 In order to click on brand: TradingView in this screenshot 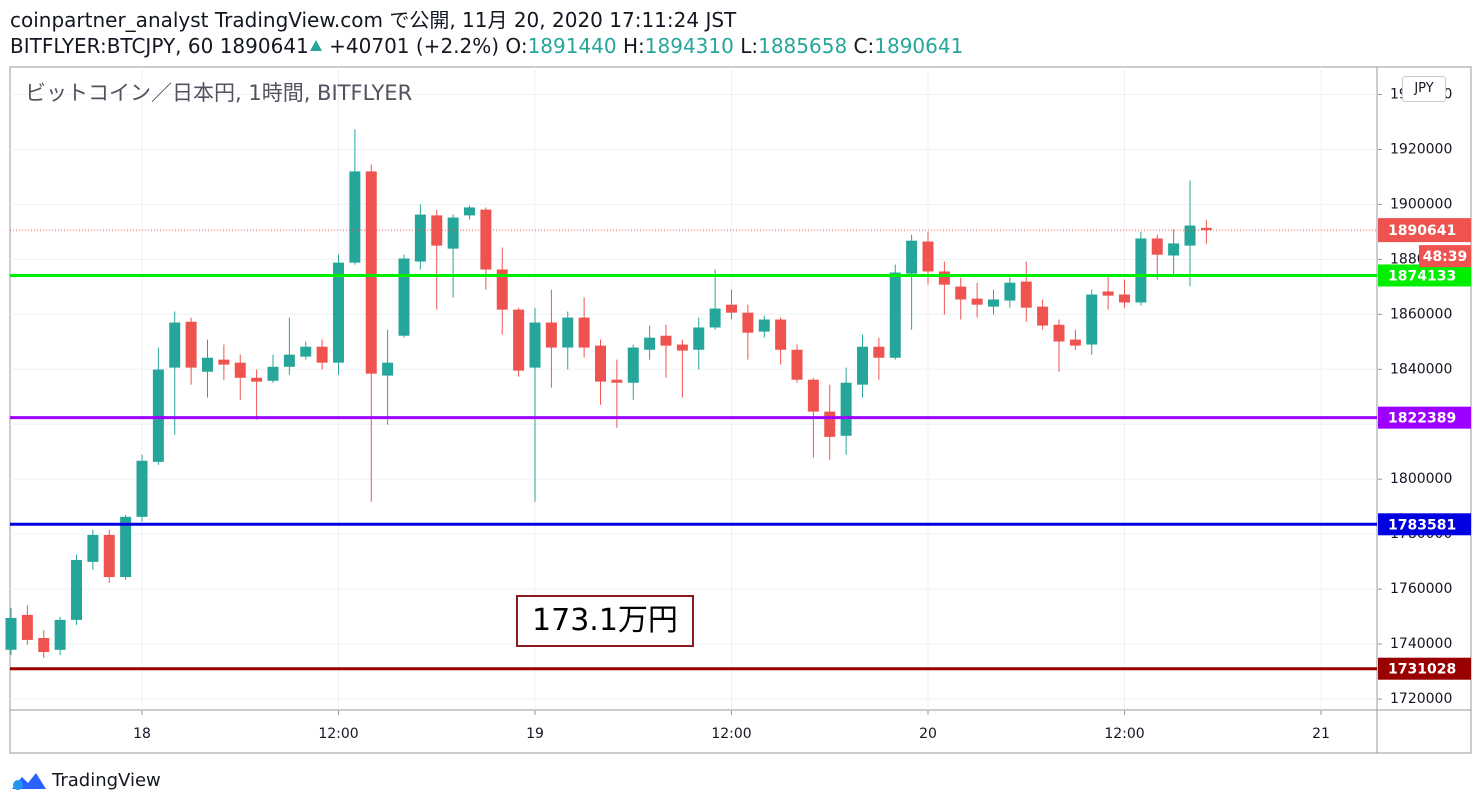, I will do `click(106, 780)`.